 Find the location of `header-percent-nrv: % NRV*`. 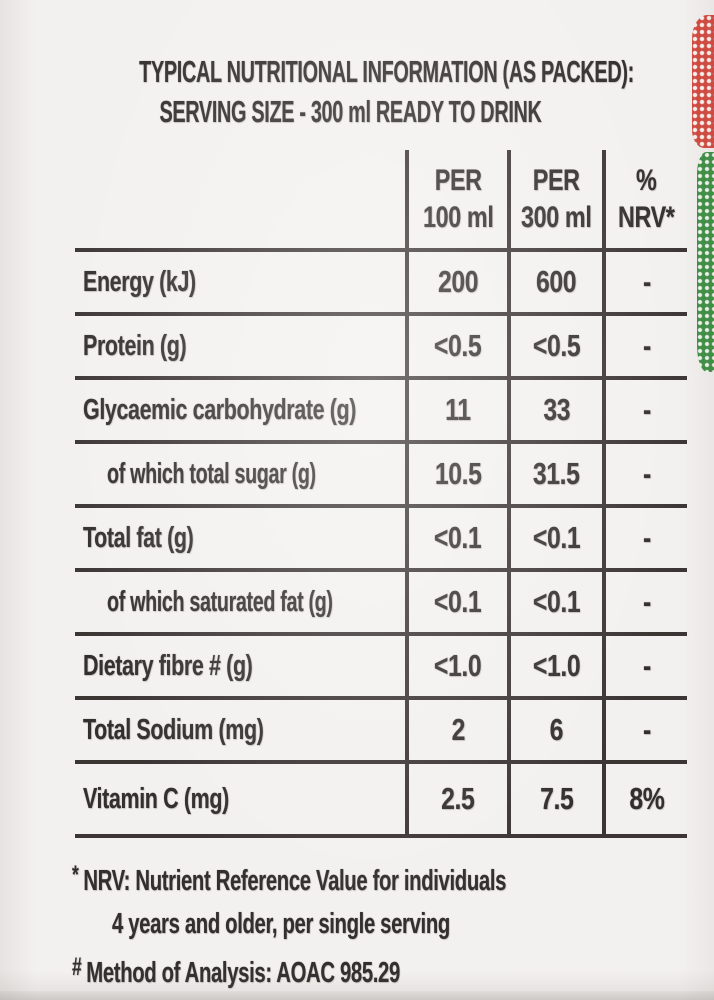

header-percent-nrv: % NRV* is located at coordinates (644, 201).